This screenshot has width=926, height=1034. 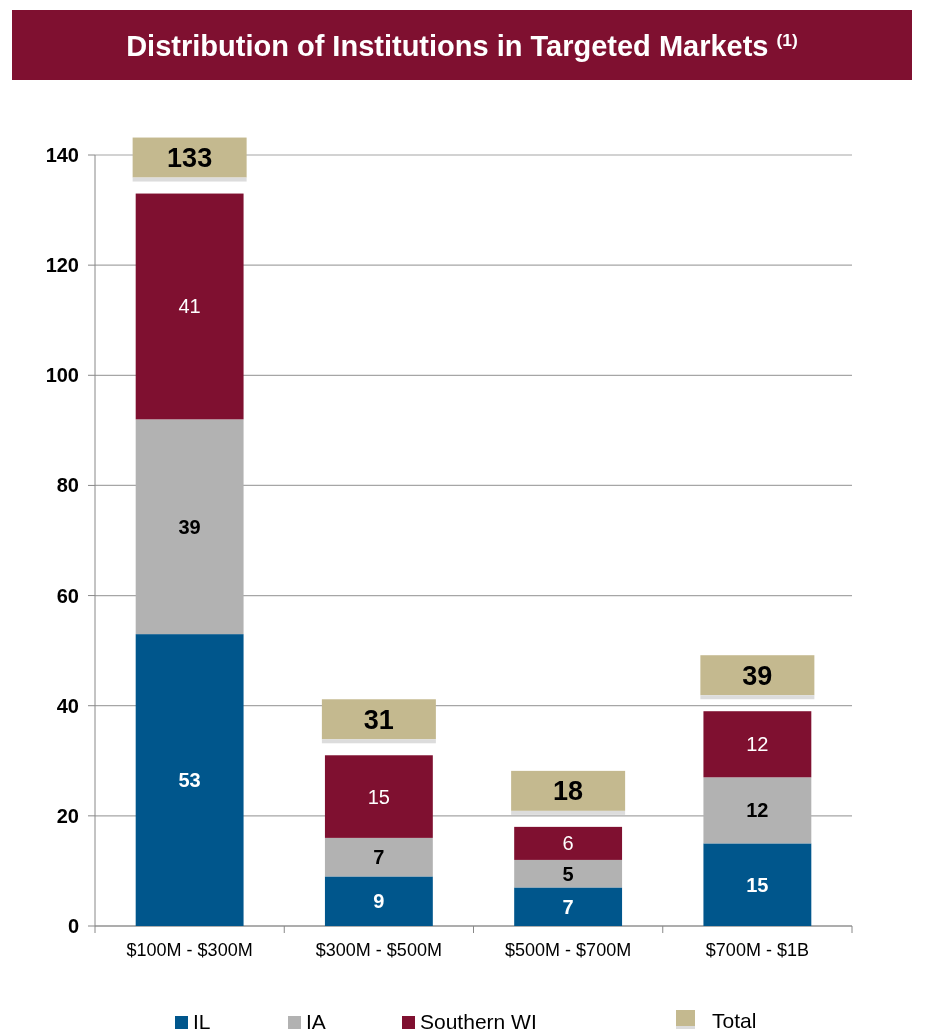 I want to click on x-tick-label: $500M - $700M, so click(x=568, y=950).